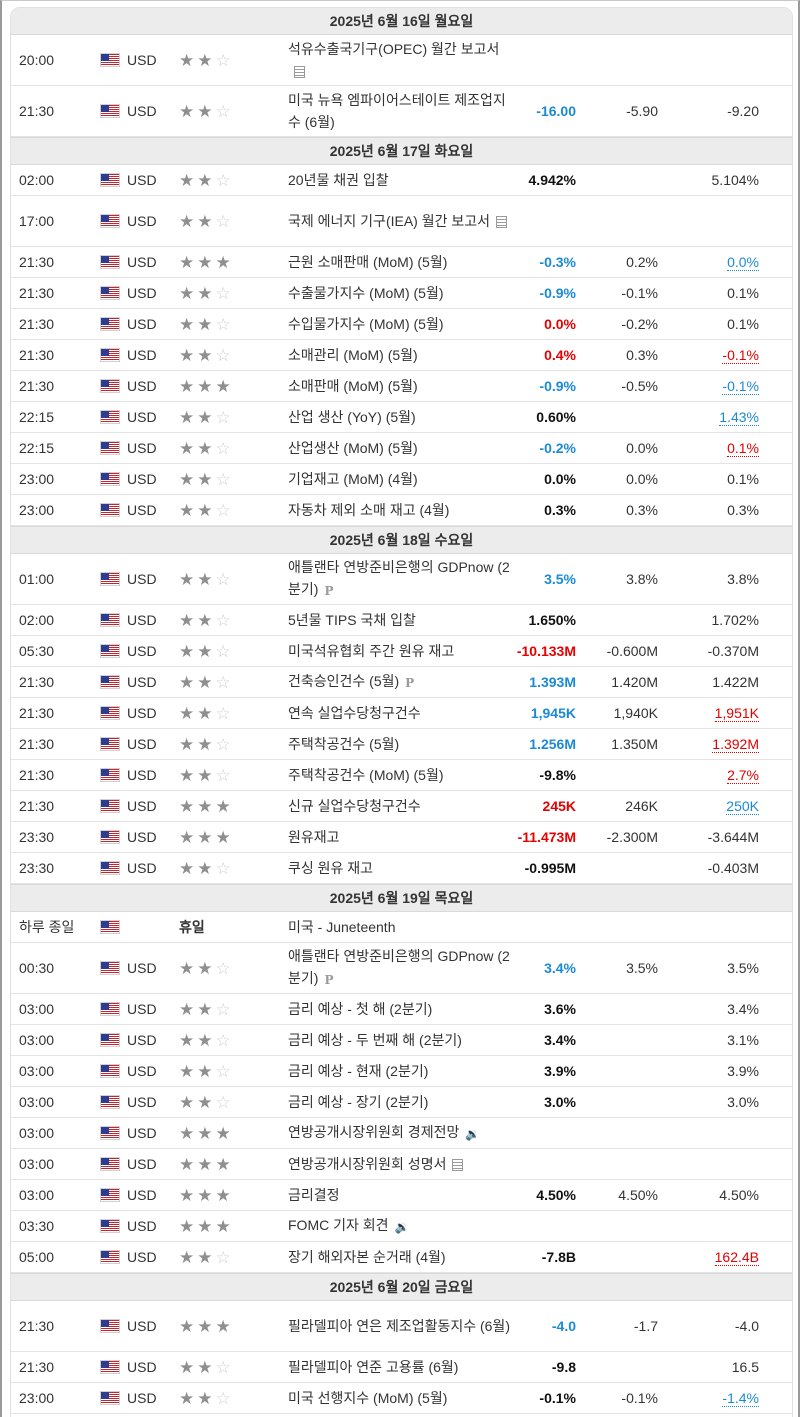 The height and width of the screenshot is (1417, 800). I want to click on event-name-text: 수입물가지수 (MoM) (5월), so click(366, 324).